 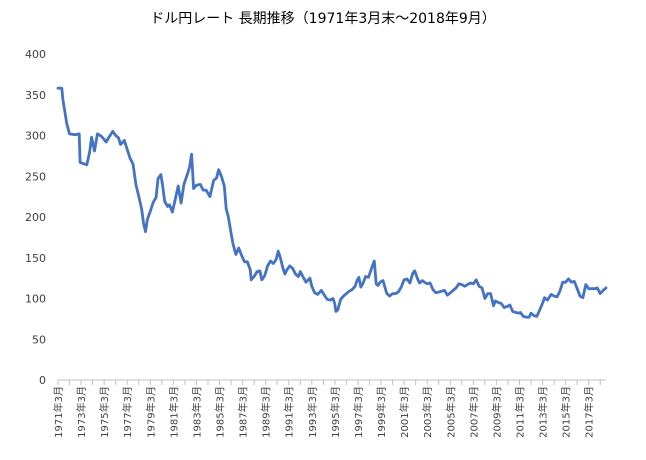 I want to click on x-tick-label: 2005年3月, so click(x=450, y=412).